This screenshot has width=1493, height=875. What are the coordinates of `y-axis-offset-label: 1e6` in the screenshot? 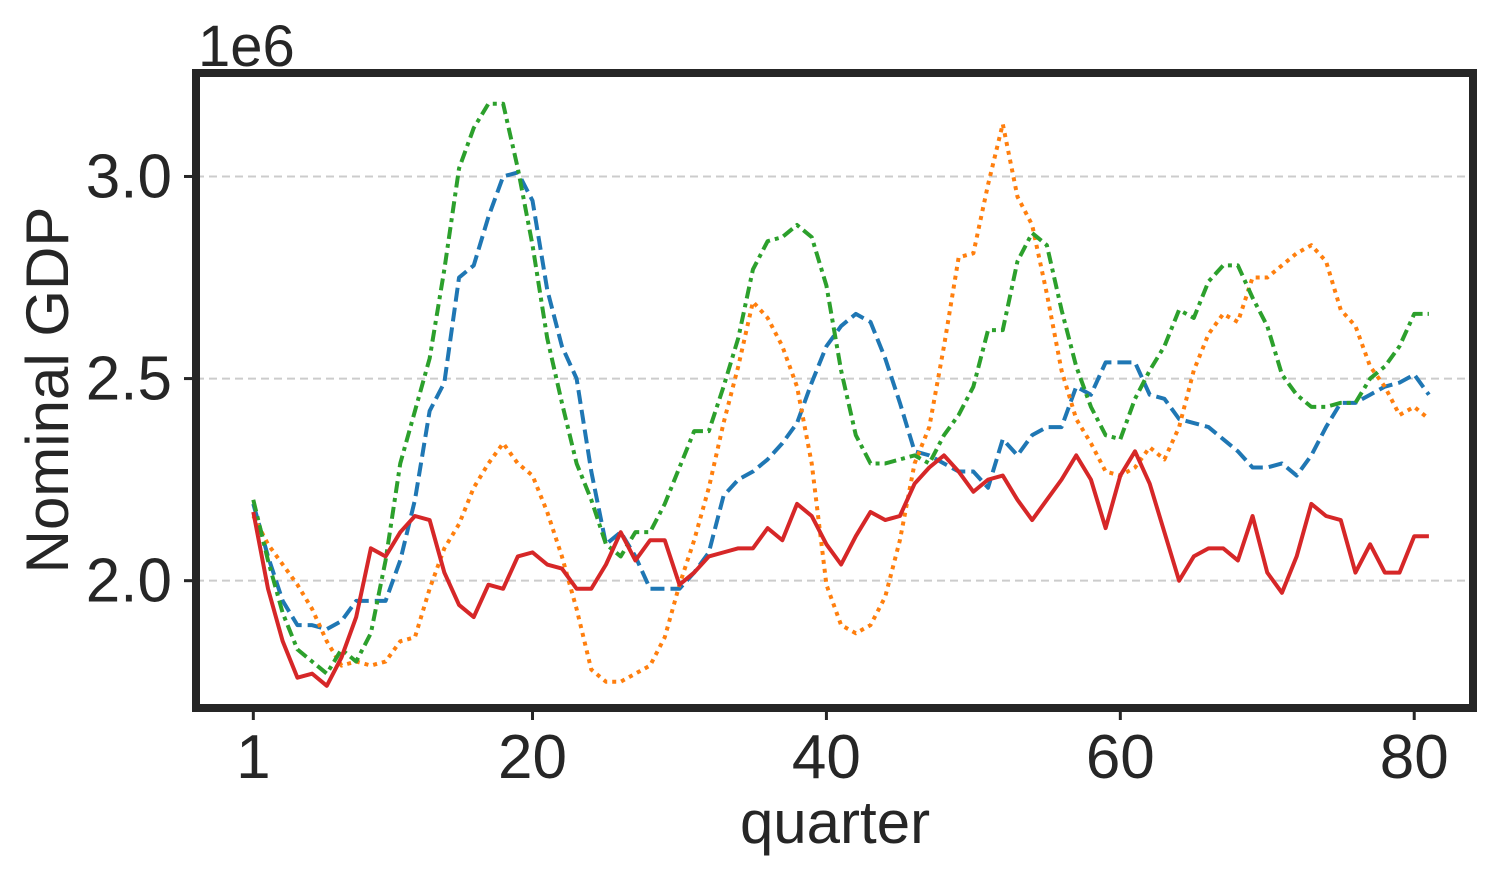 It's located at (246, 46).